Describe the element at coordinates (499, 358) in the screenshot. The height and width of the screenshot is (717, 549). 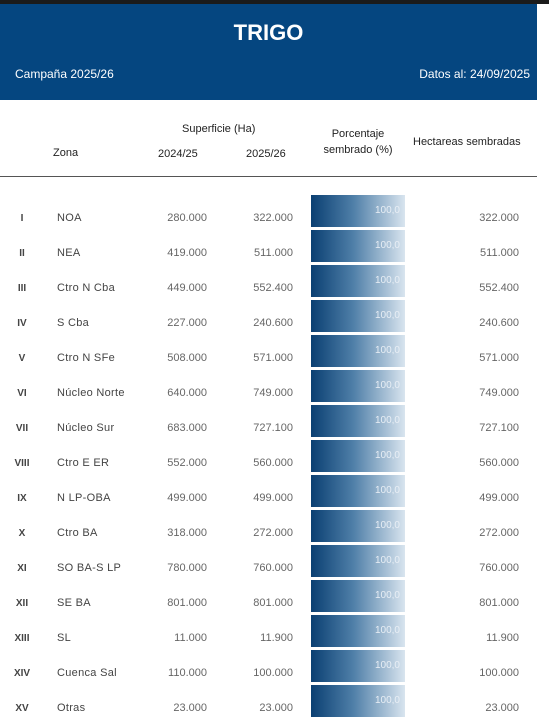
I see `hectares: 571.000` at that location.